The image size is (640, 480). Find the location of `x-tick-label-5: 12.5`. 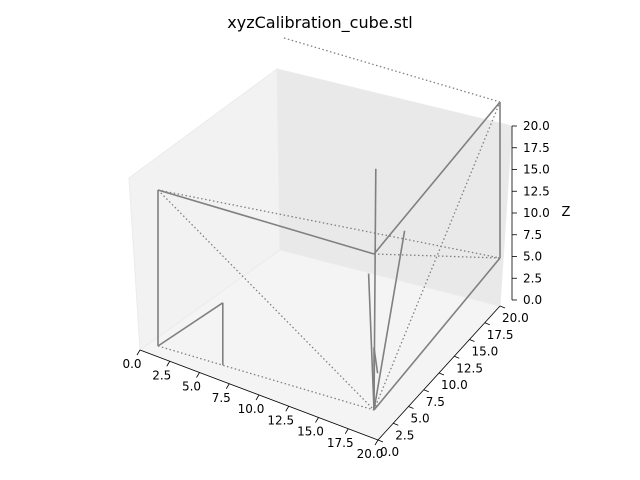

x-tick-label-5: 12.5 is located at coordinates (280, 420).